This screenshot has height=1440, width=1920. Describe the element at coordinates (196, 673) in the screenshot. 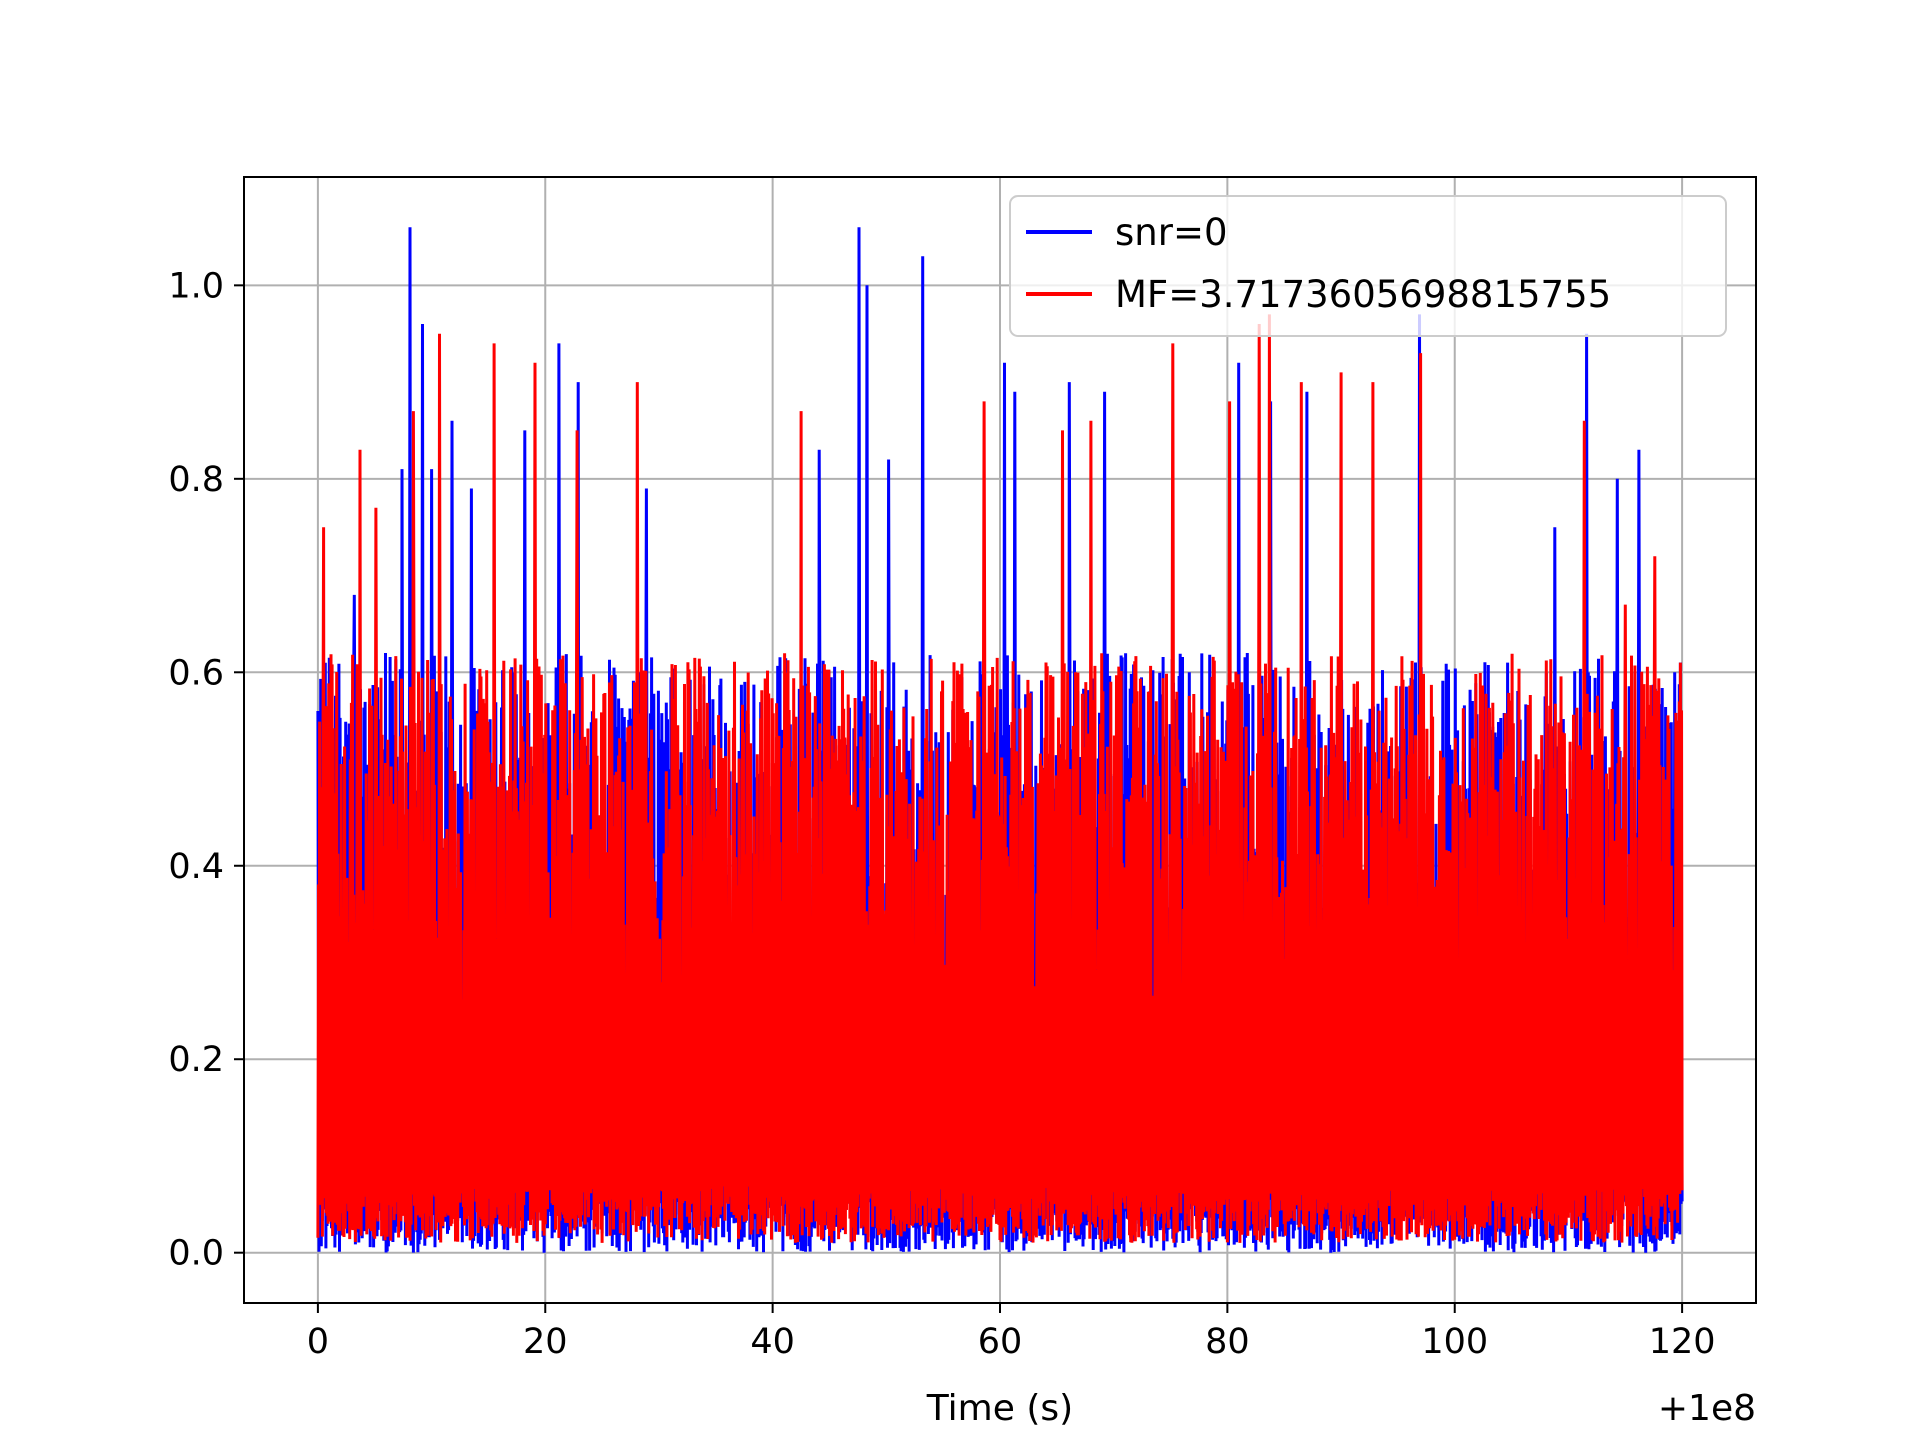

I see `y-tick-label: 0.6` at that location.